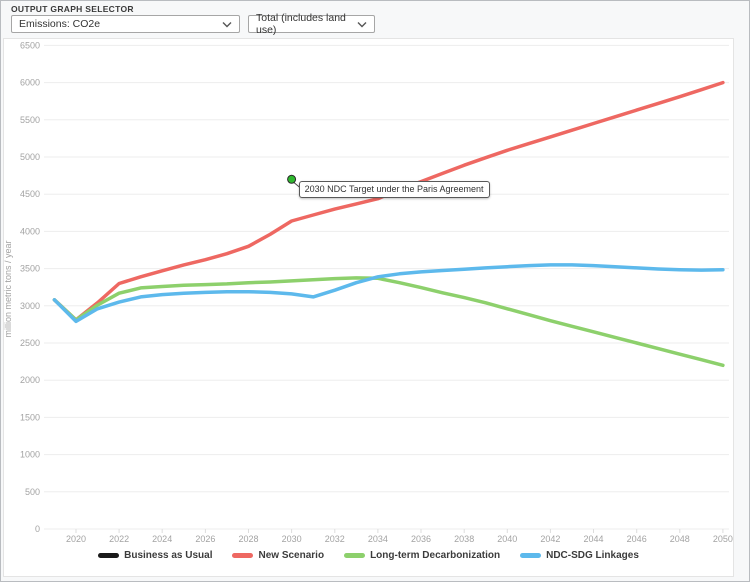 The image size is (750, 582). I want to click on legend-item-ndc-sdg-linkages: NDC-SDG Linkages, so click(579, 555).